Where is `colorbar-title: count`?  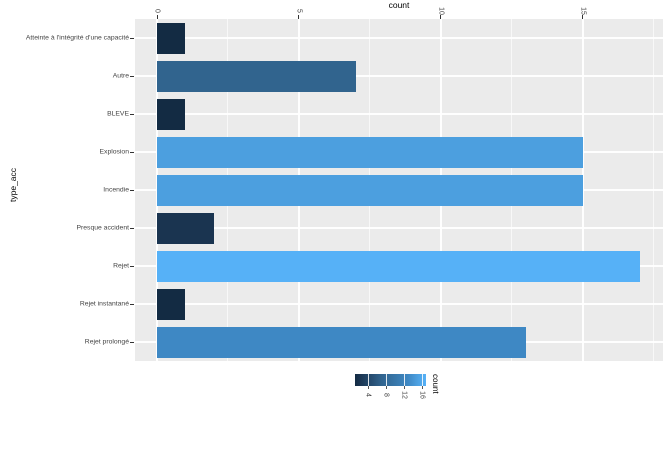 colorbar-title: count is located at coordinates (445, 384).